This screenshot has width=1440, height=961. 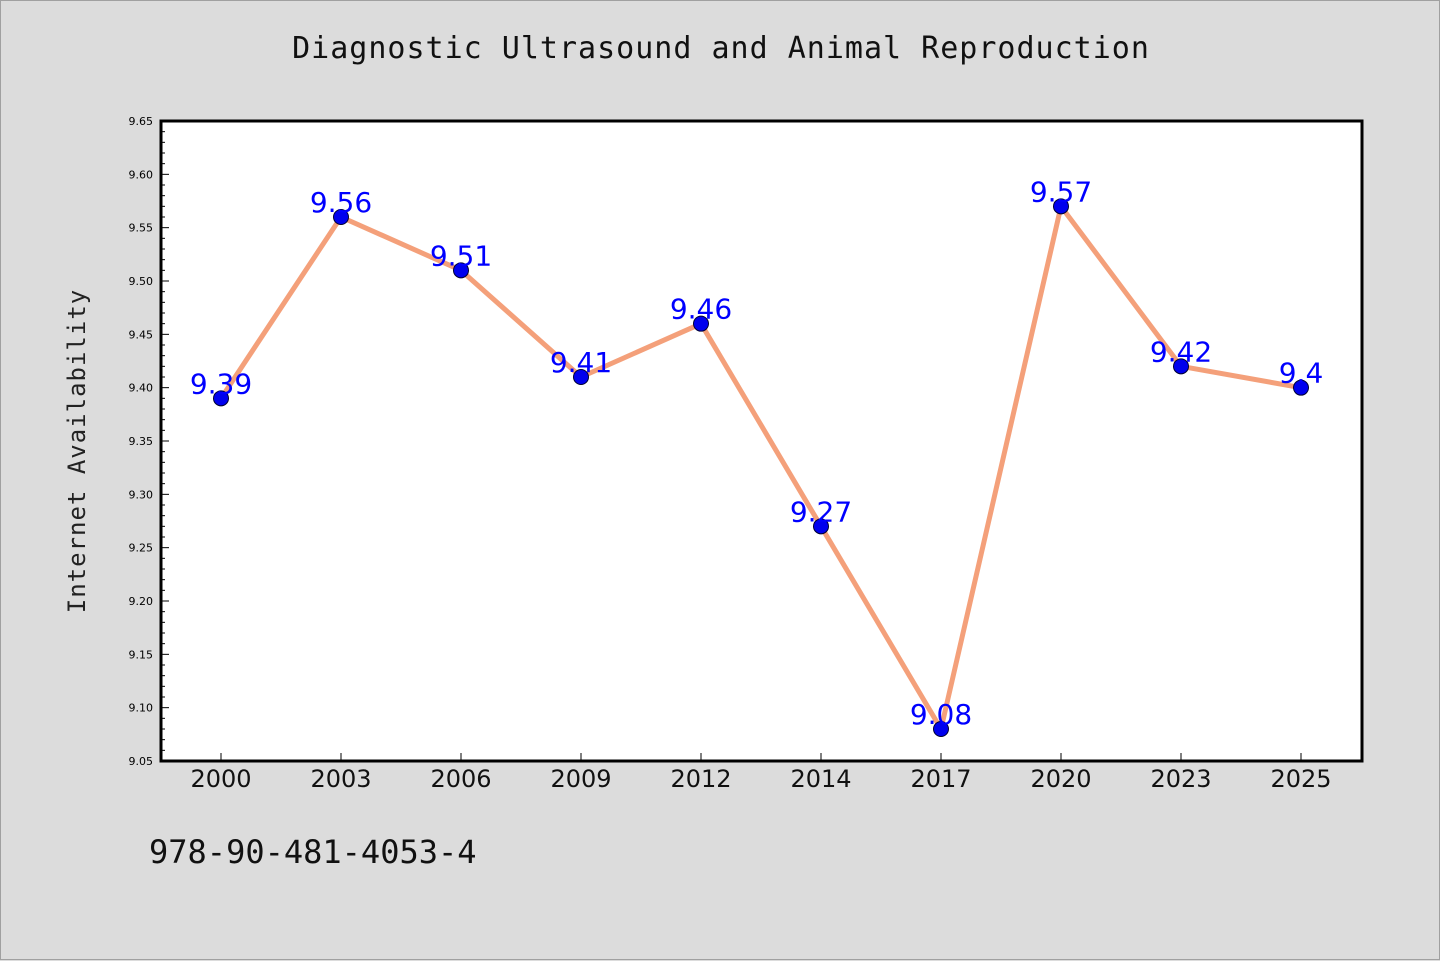 What do you see at coordinates (141, 601) in the screenshot?
I see `y-tick-label: 9.20` at bounding box center [141, 601].